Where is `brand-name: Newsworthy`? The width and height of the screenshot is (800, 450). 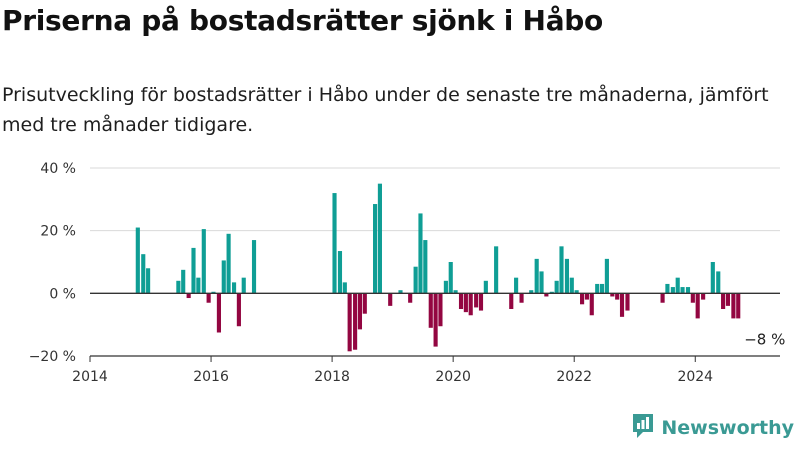
brand-name: Newsworthy is located at coordinates (727, 428).